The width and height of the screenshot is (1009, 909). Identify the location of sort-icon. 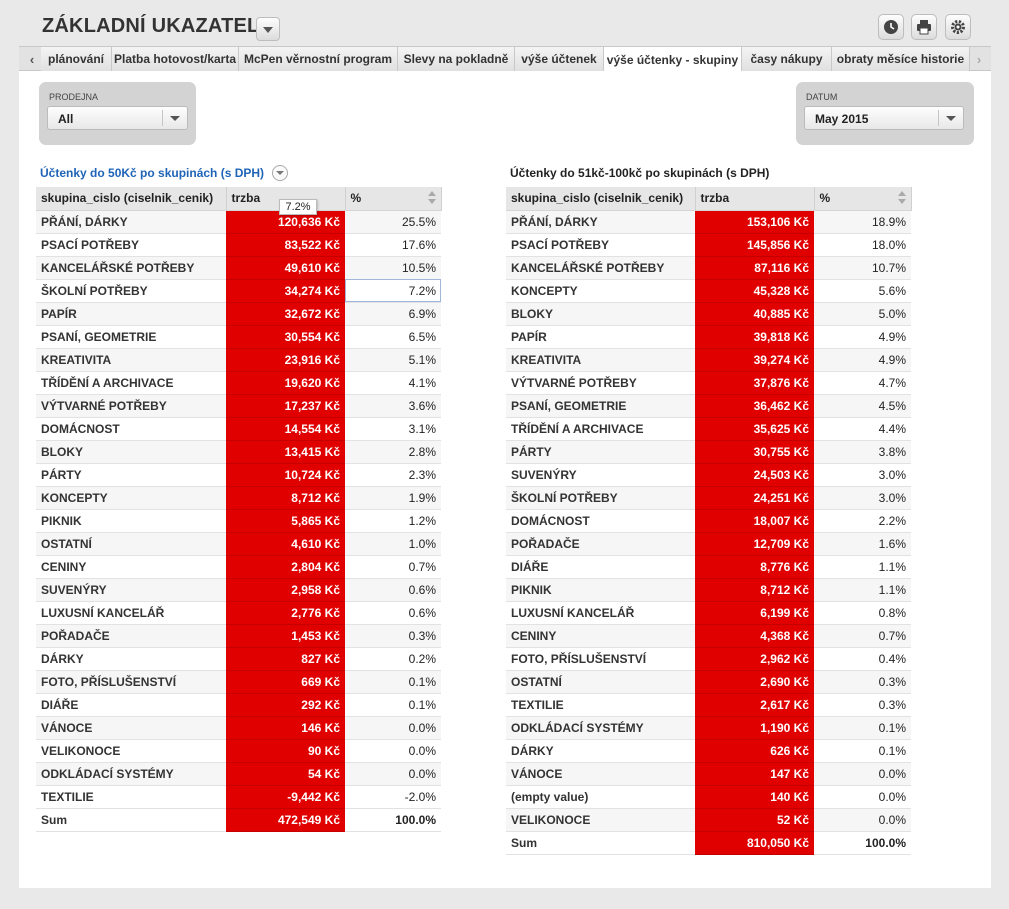
(431, 198).